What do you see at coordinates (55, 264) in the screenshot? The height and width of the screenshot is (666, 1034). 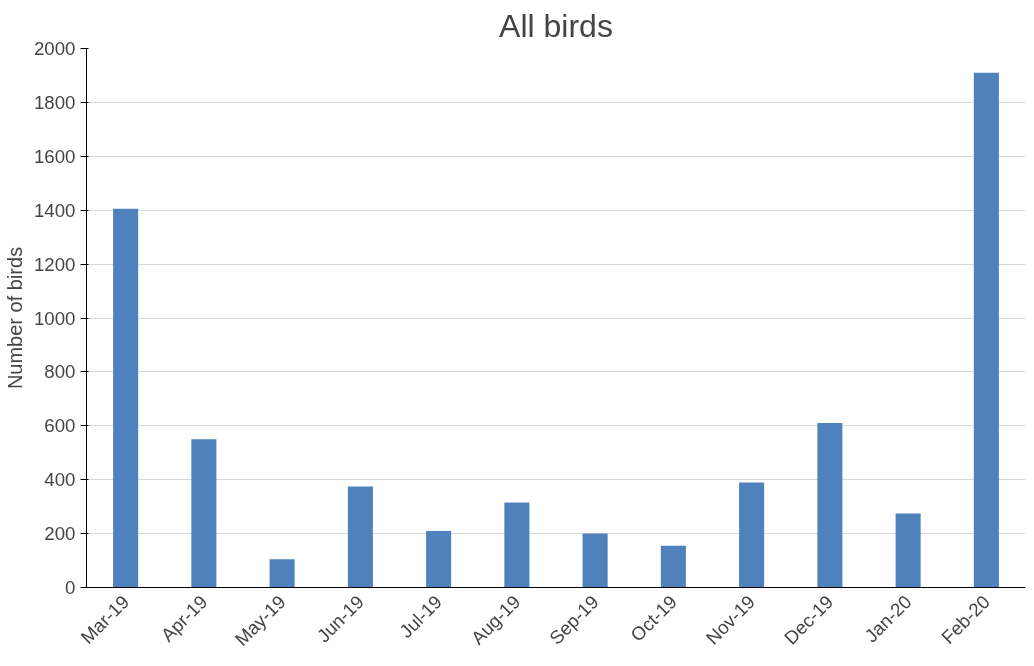 I see `y-tick-label: 1200` at bounding box center [55, 264].